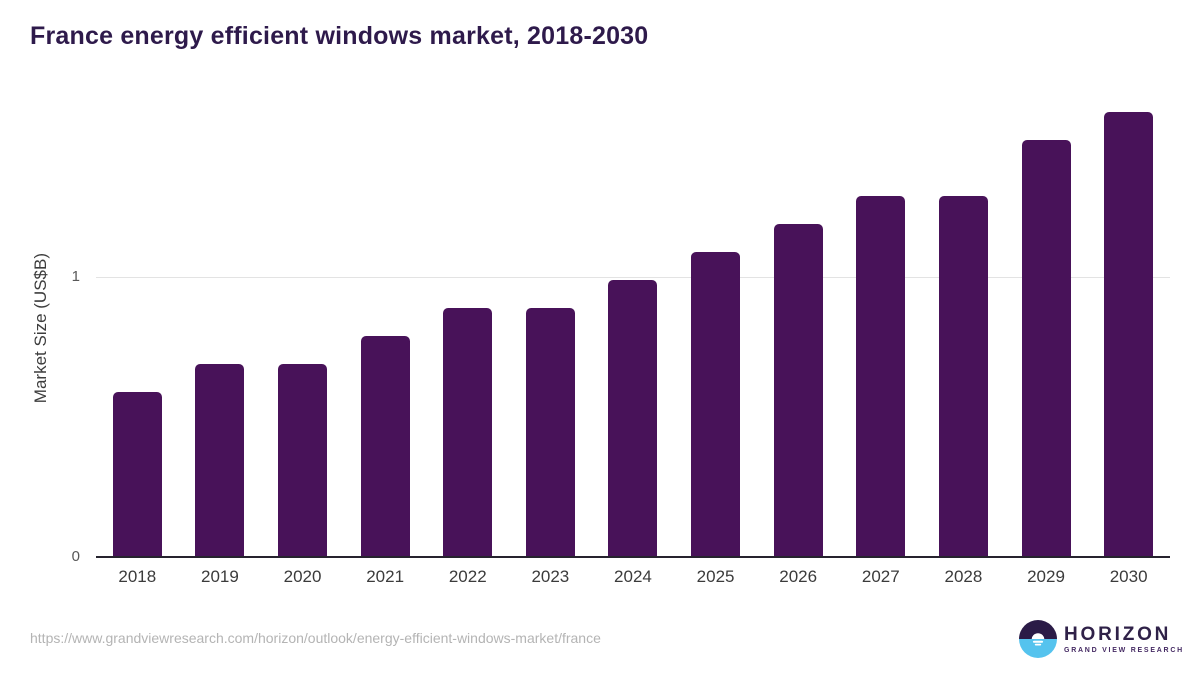 The image size is (1200, 675). What do you see at coordinates (1046, 576) in the screenshot?
I see `x-tick-label-2029: 2029` at bounding box center [1046, 576].